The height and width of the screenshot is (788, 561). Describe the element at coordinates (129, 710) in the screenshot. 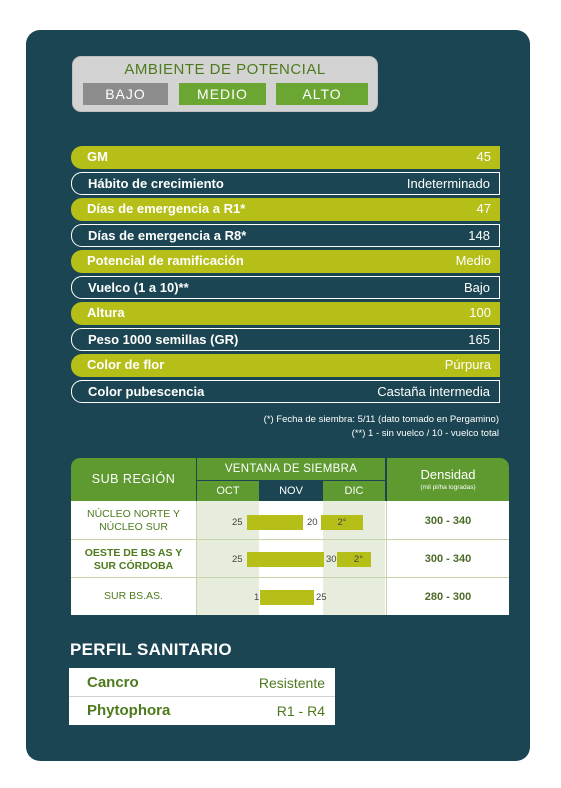

I see `perfil-name: Phytophora` at that location.